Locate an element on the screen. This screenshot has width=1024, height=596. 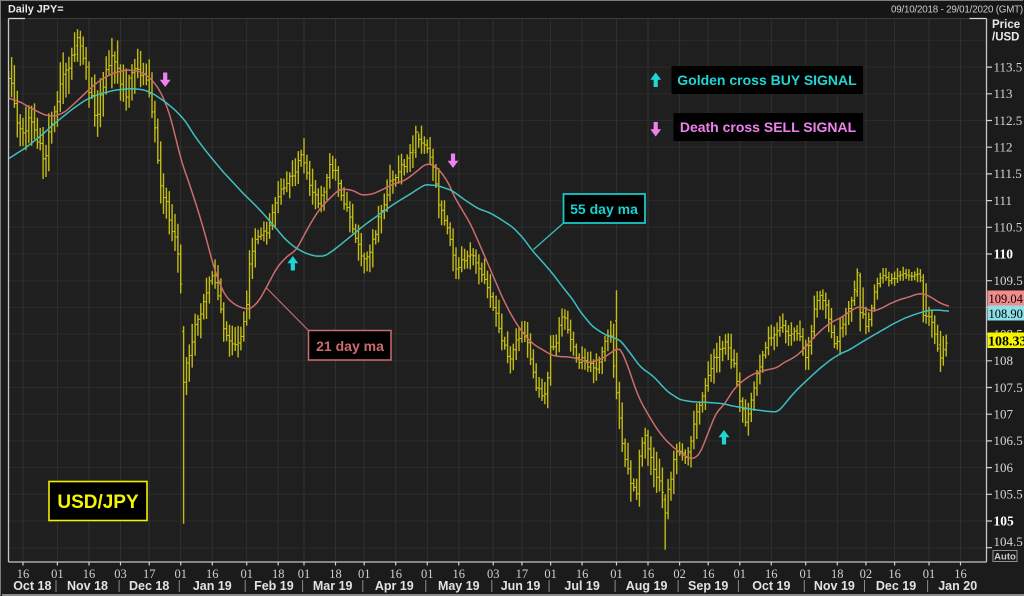
svg-text: May 19 is located at coordinates (459, 586).